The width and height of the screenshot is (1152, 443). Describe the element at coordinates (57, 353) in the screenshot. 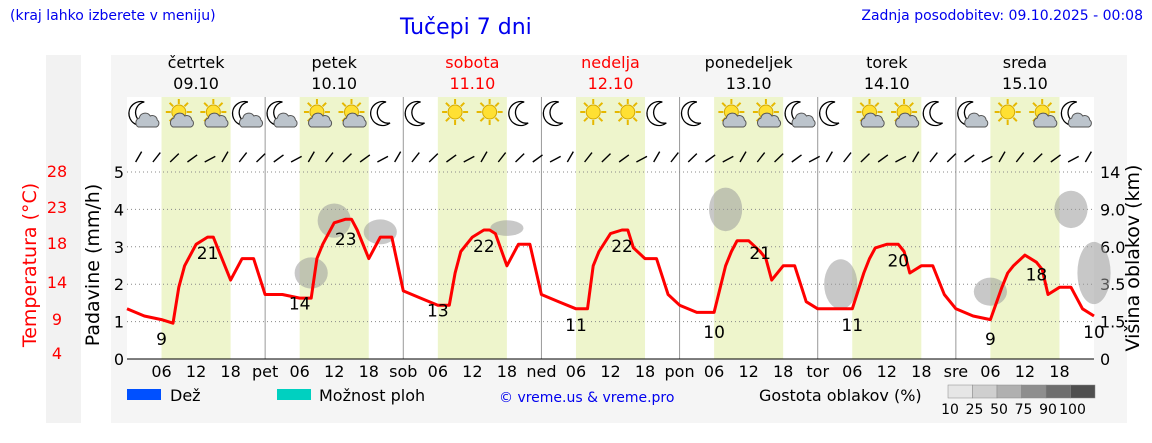

I see `temp-tick-label: 4` at that location.